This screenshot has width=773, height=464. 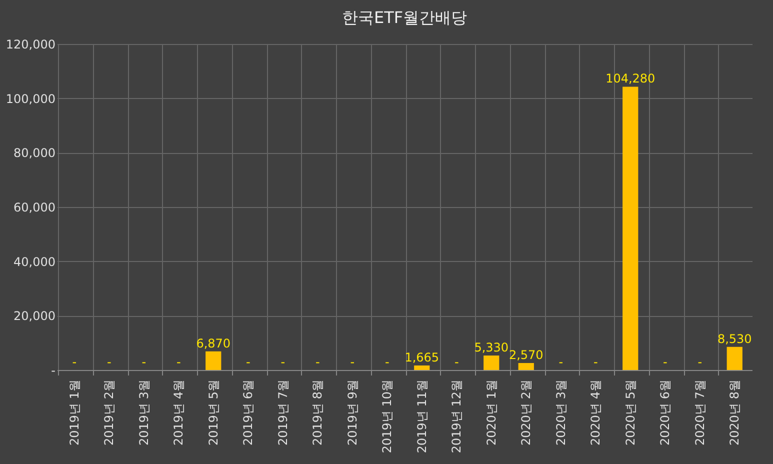 I want to click on x-tick-label: 2019년 3월, so click(x=143, y=413).